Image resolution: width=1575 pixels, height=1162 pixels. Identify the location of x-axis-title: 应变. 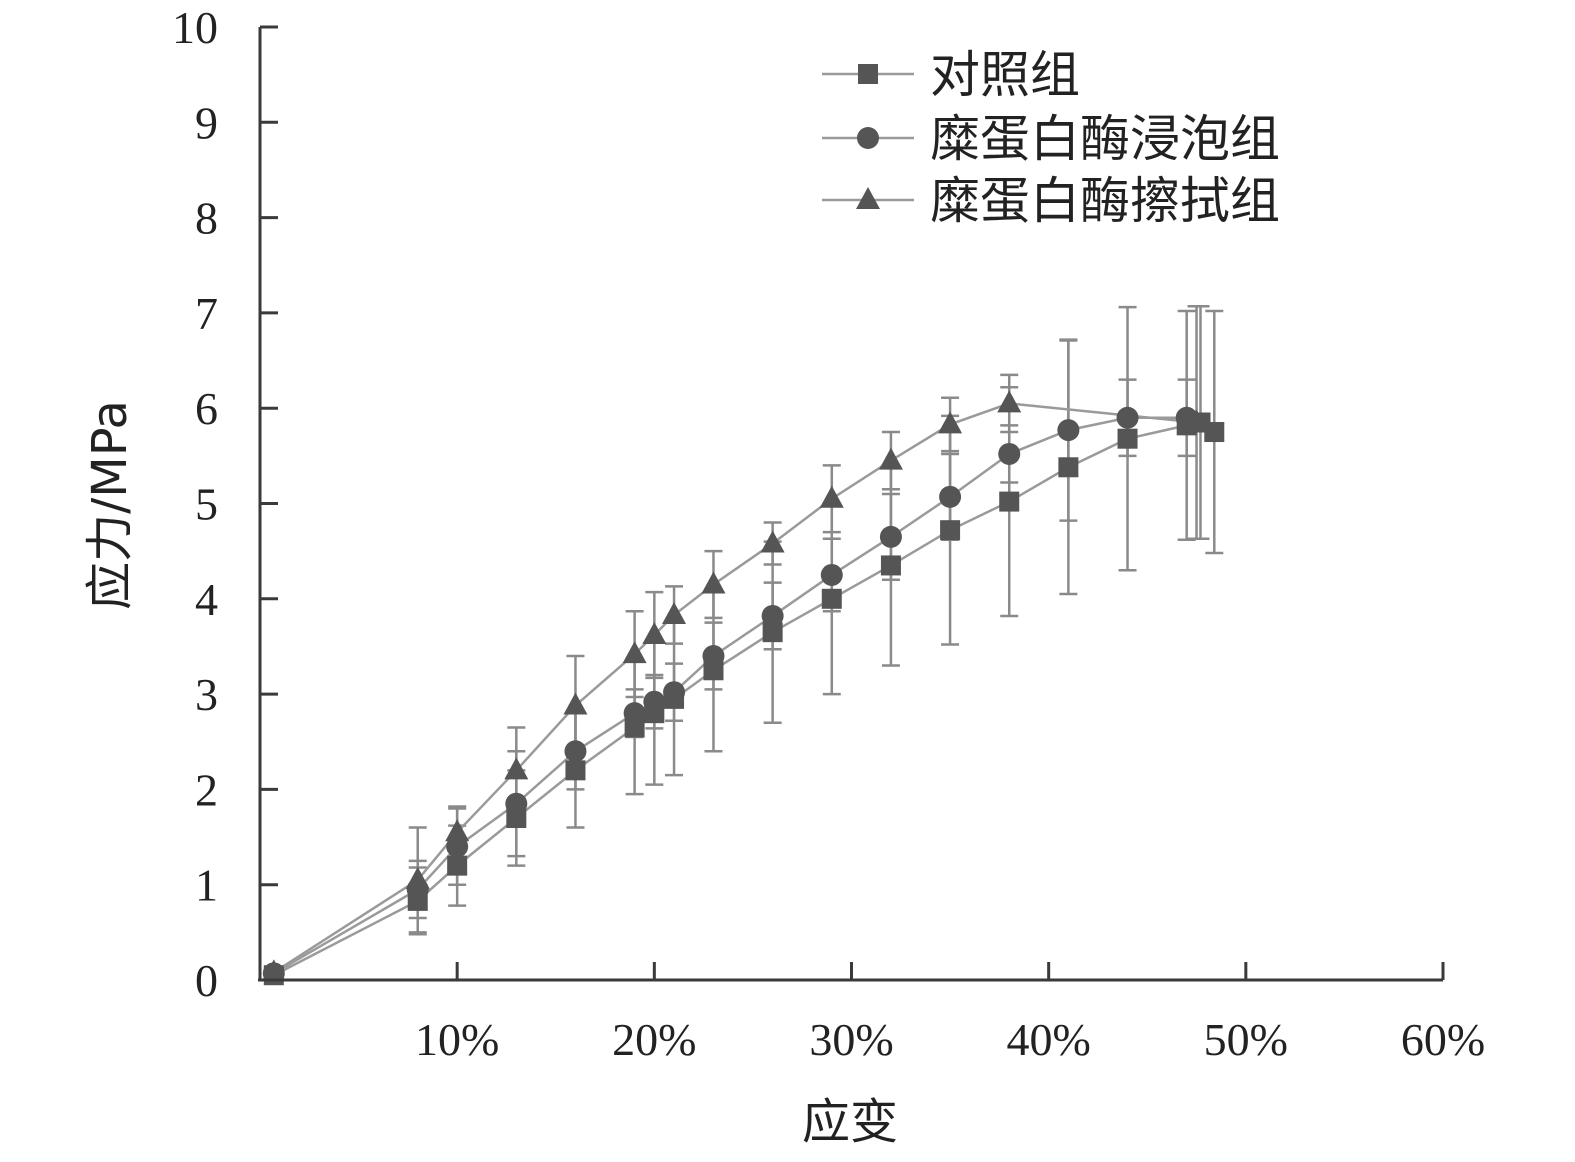
(850, 1122).